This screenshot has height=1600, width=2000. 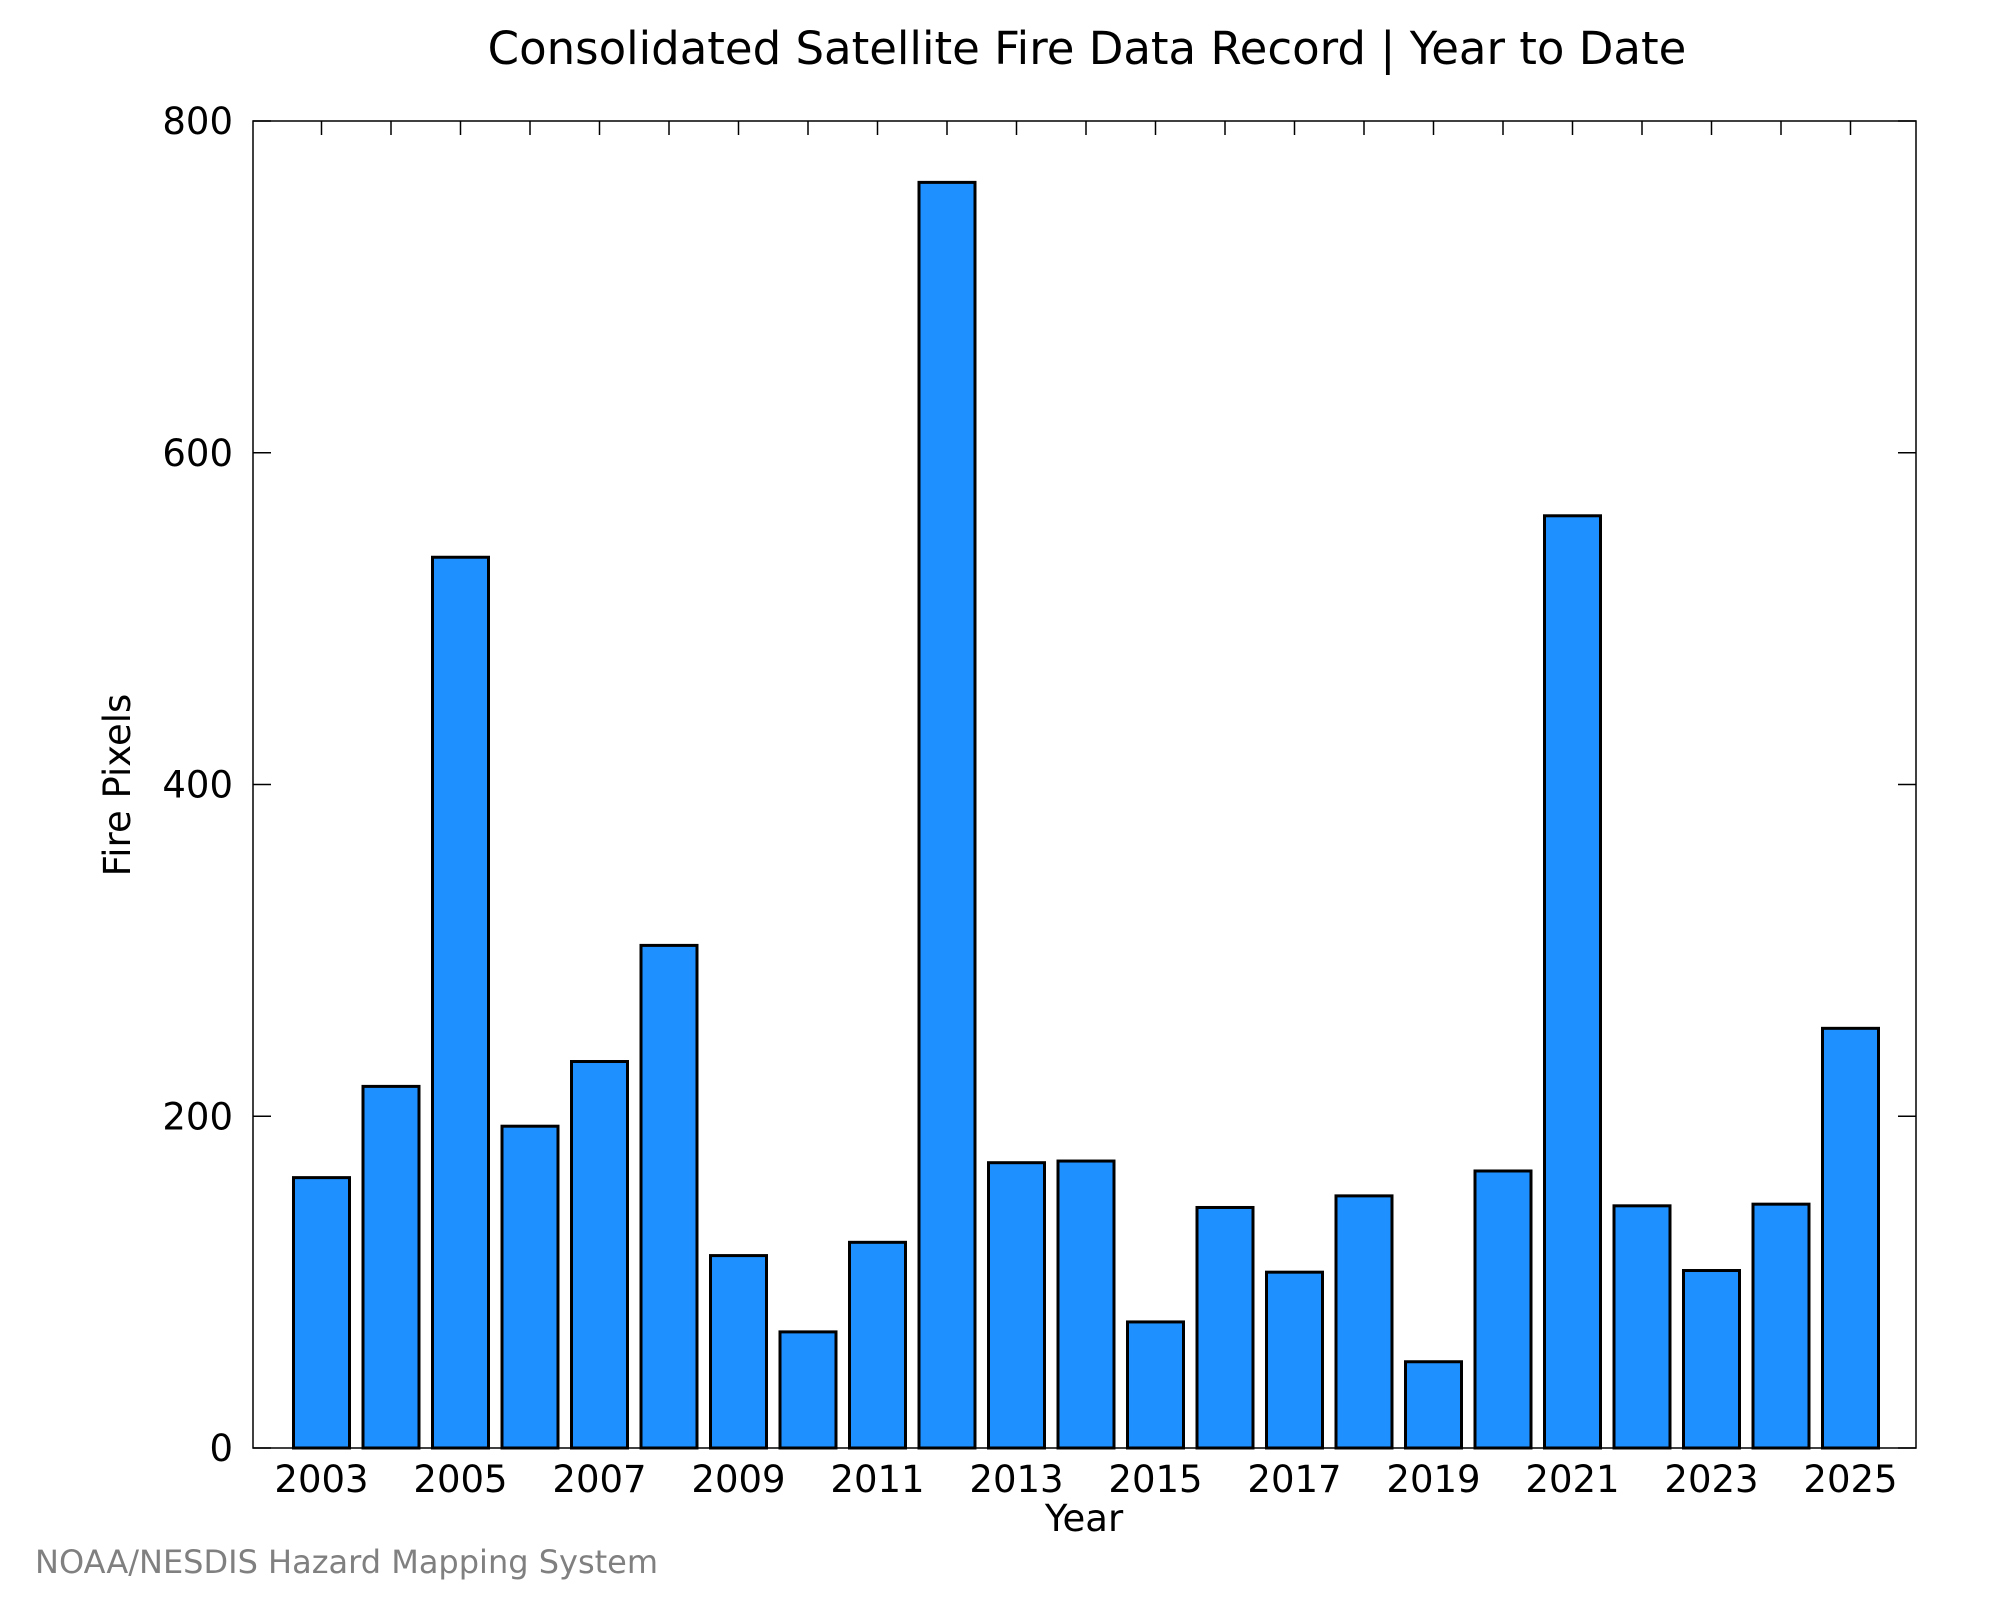 What do you see at coordinates (1016, 1305) in the screenshot?
I see `bar-2013` at bounding box center [1016, 1305].